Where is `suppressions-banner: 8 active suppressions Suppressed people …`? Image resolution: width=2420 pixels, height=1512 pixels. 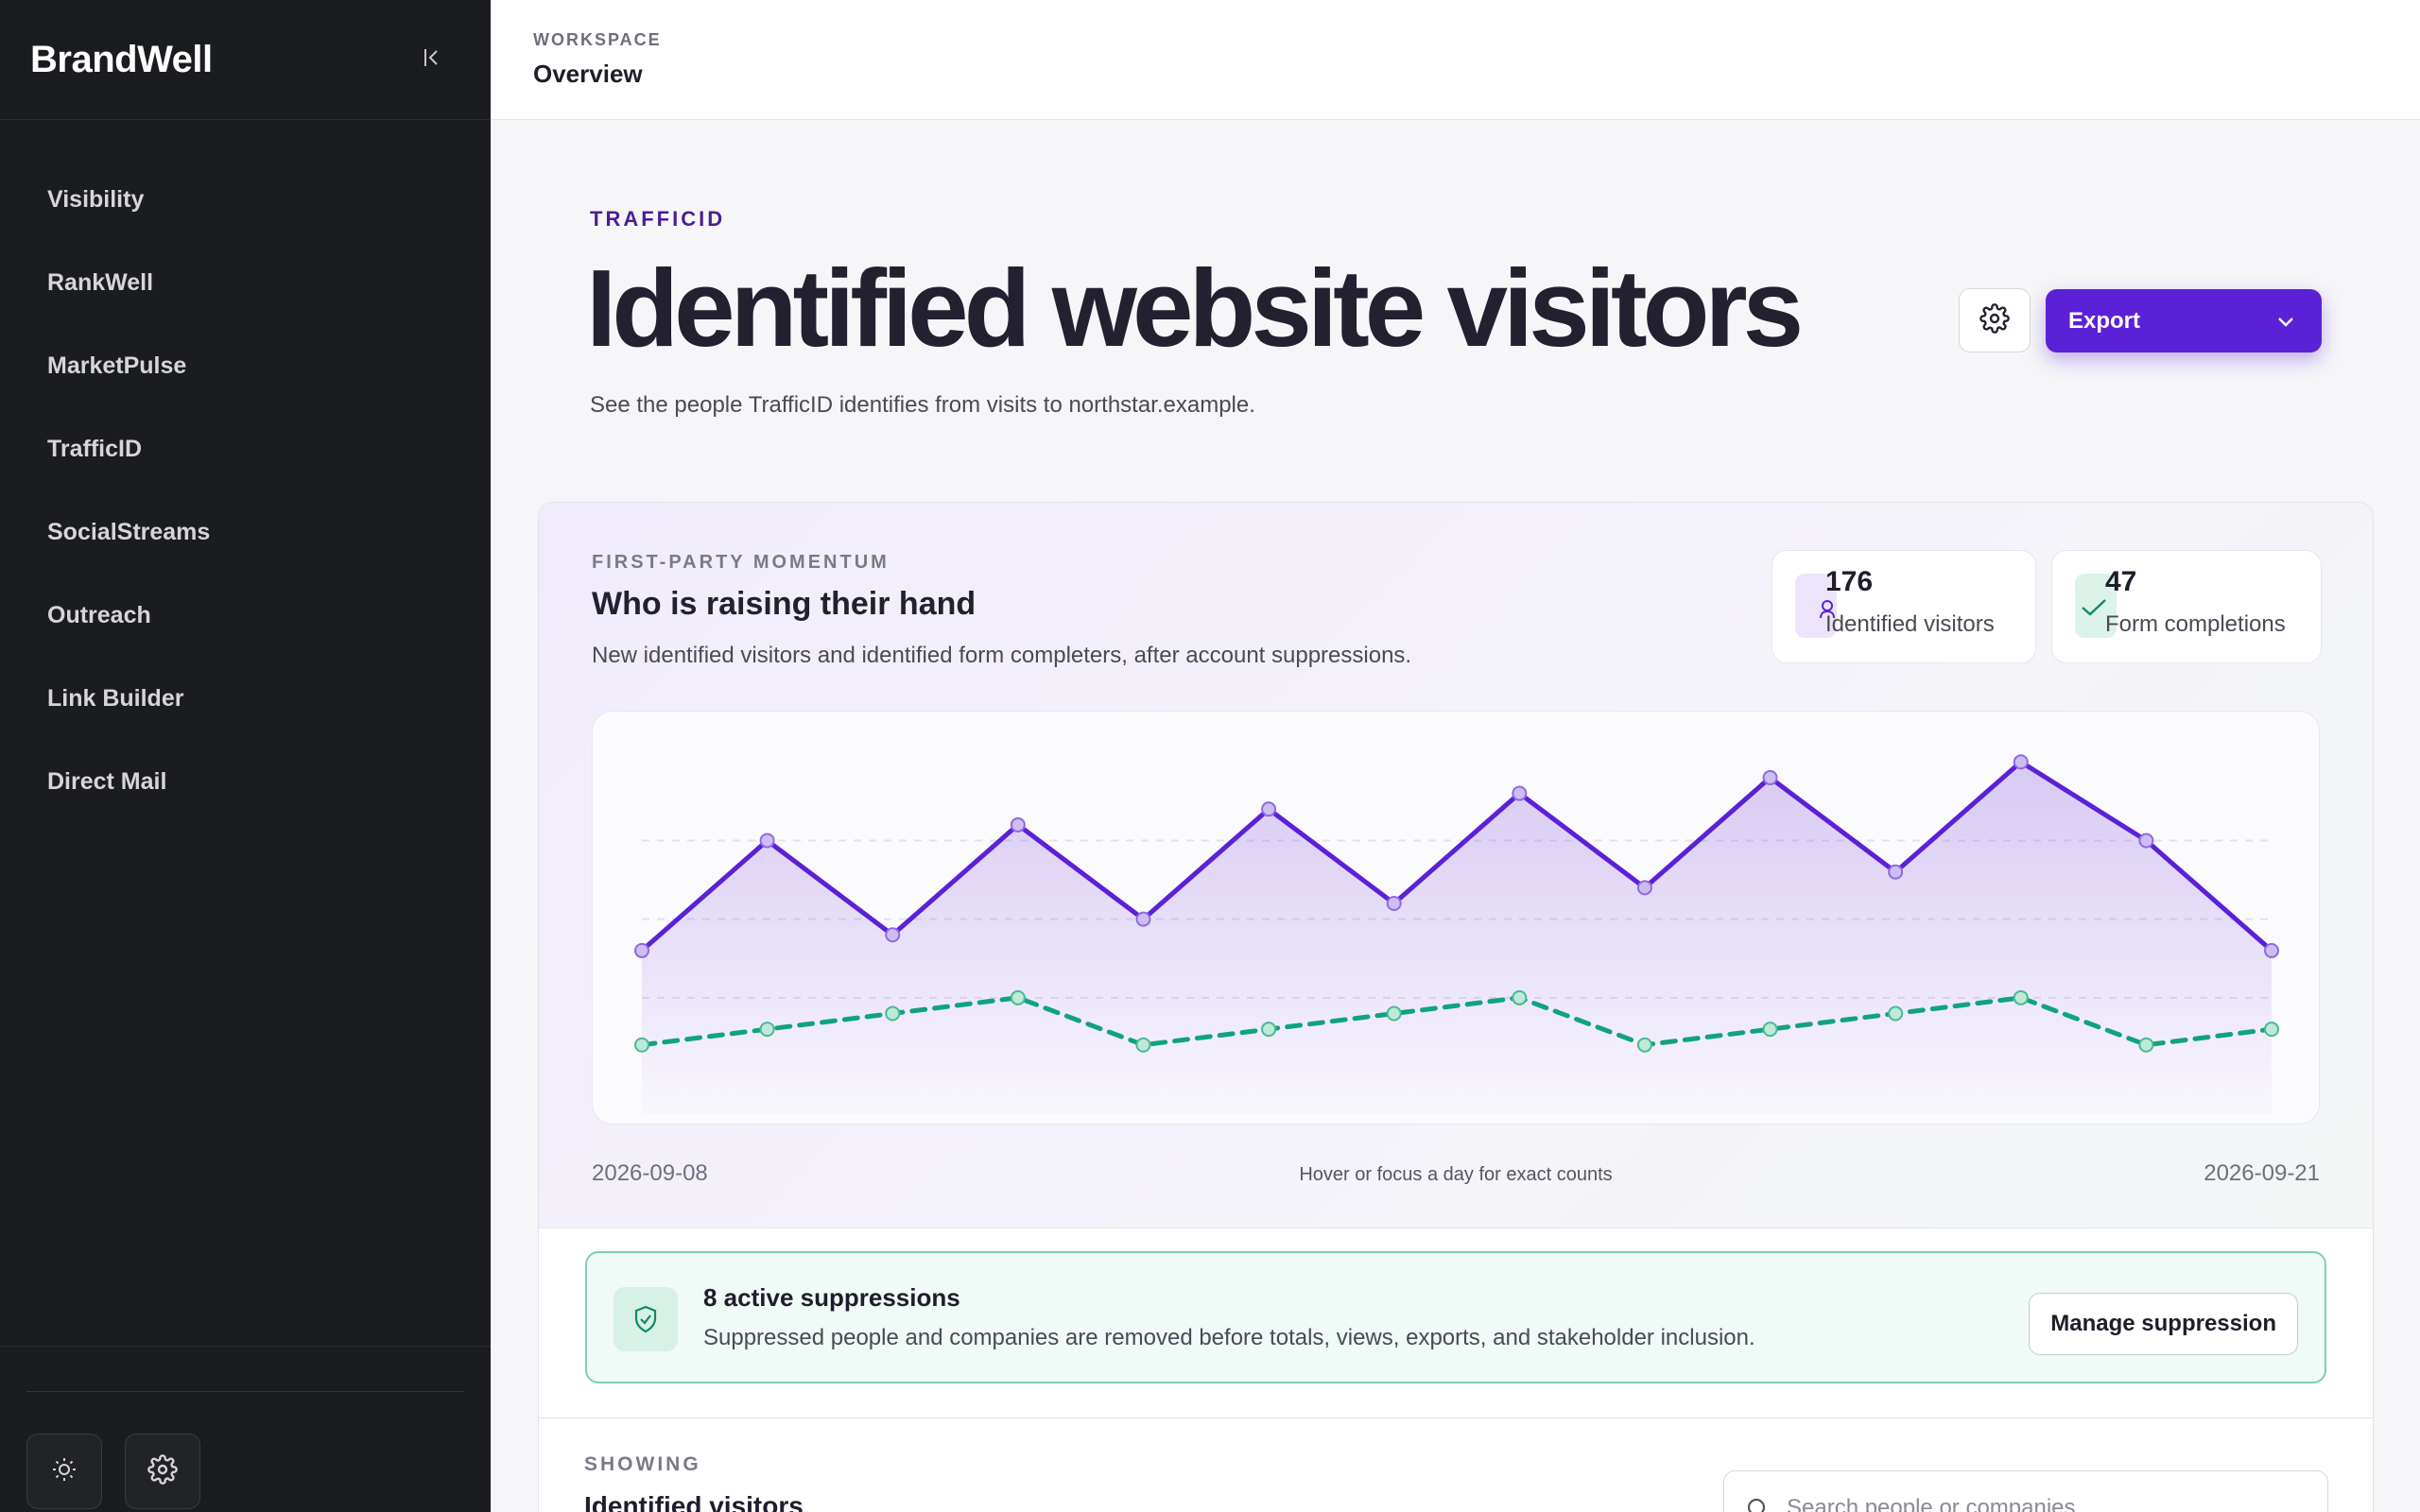 suppressions-banner: 8 active suppressions Suppressed people … is located at coordinates (1455, 1317).